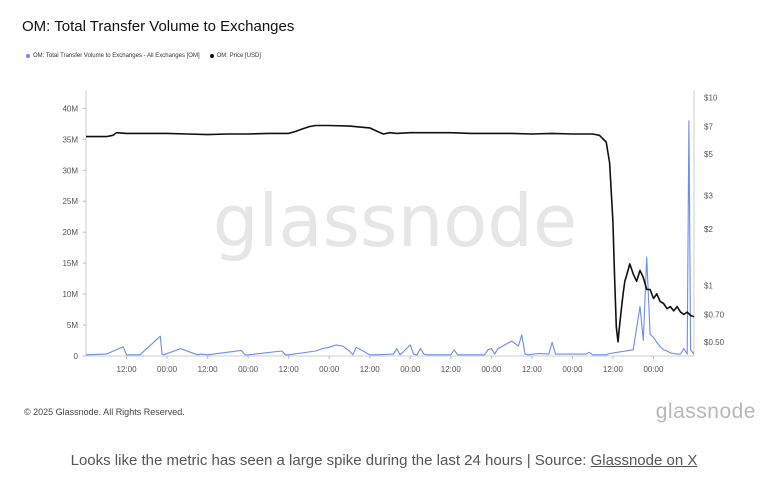 The image size is (768, 488). I want to click on left-tick-label: 35M, so click(70, 139).